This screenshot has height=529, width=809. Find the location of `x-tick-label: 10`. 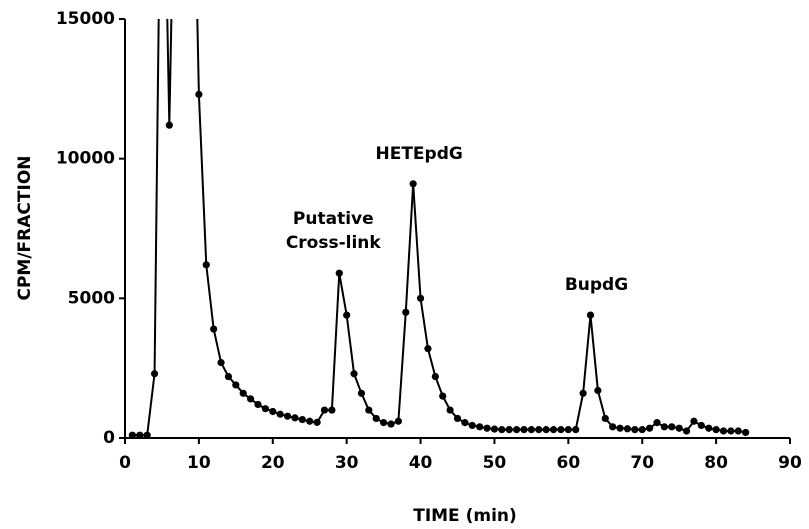

x-tick-label: 10 is located at coordinates (199, 463).